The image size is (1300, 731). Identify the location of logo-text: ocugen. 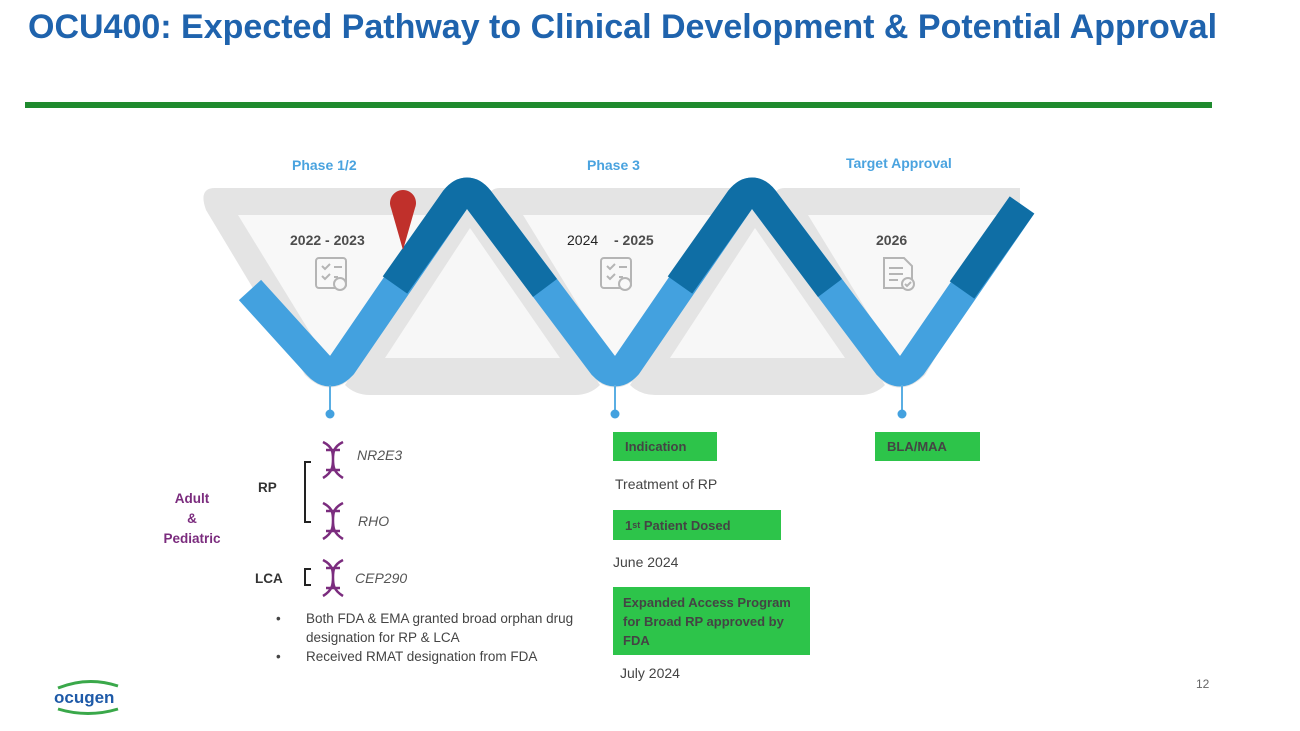
(84, 697).